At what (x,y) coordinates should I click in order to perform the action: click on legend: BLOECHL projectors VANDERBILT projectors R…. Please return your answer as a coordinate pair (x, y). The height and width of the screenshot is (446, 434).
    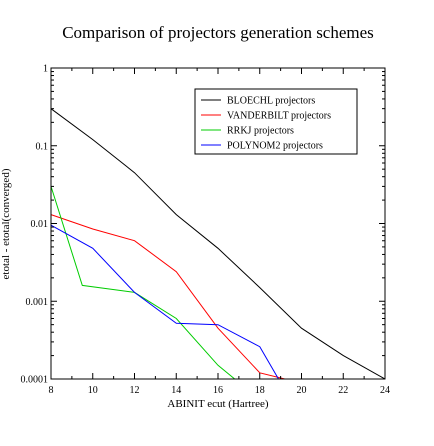
    Looking at the image, I should click on (276, 121).